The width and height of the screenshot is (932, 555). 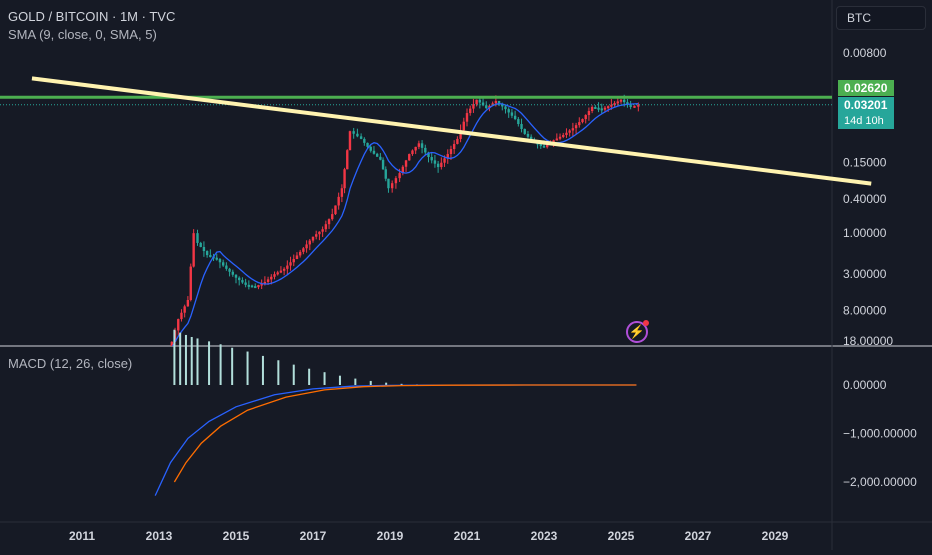 What do you see at coordinates (313, 536) in the screenshot?
I see `x-tick-label: 2017` at bounding box center [313, 536].